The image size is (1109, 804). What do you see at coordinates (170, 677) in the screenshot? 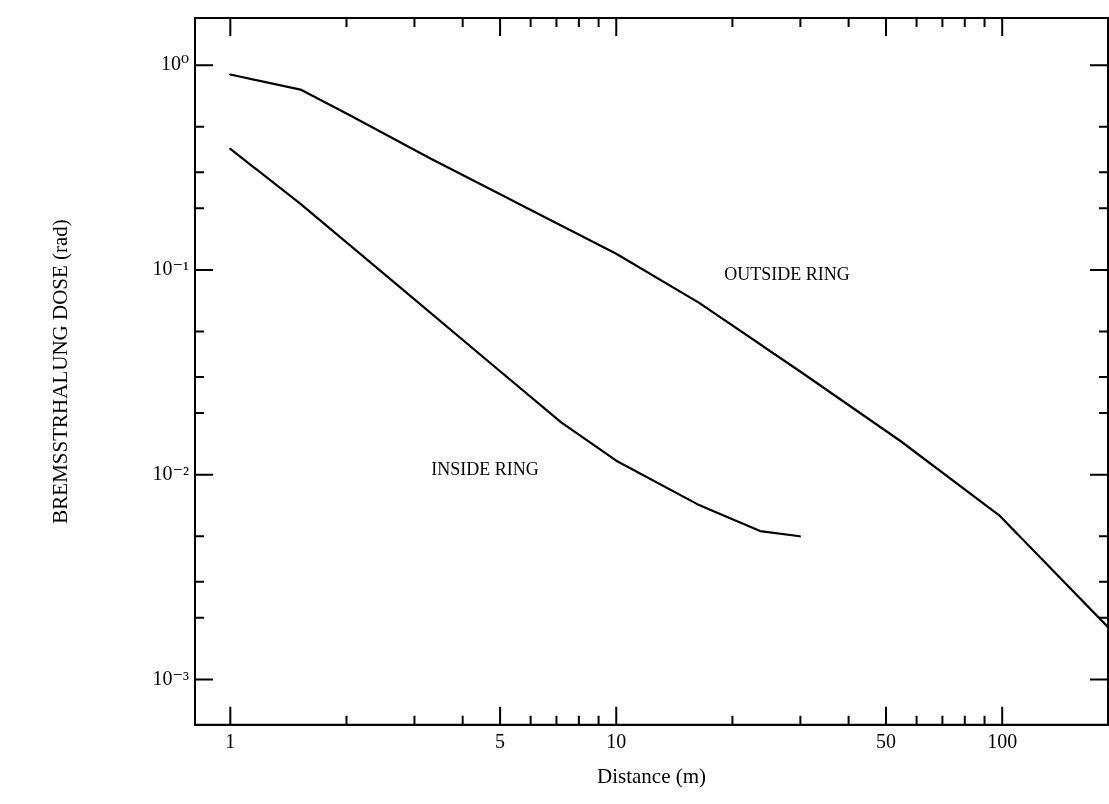
I see `y-tick-label: 10⁻³` at bounding box center [170, 677].